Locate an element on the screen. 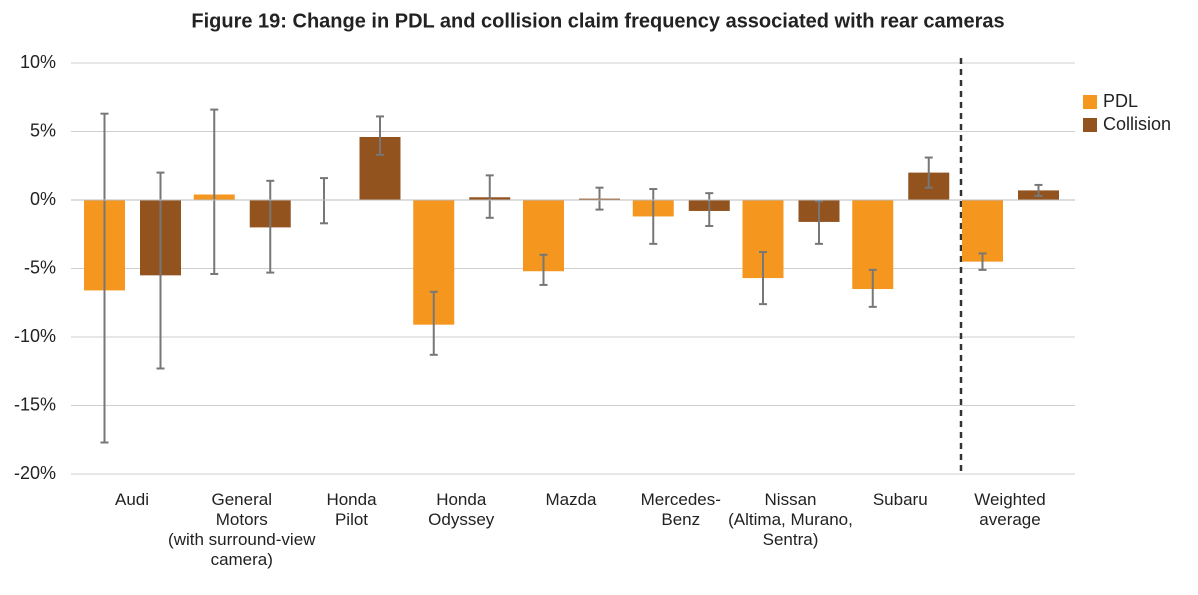 This screenshot has width=1198, height=595. y-tick-label: -20% is located at coordinates (35, 473).